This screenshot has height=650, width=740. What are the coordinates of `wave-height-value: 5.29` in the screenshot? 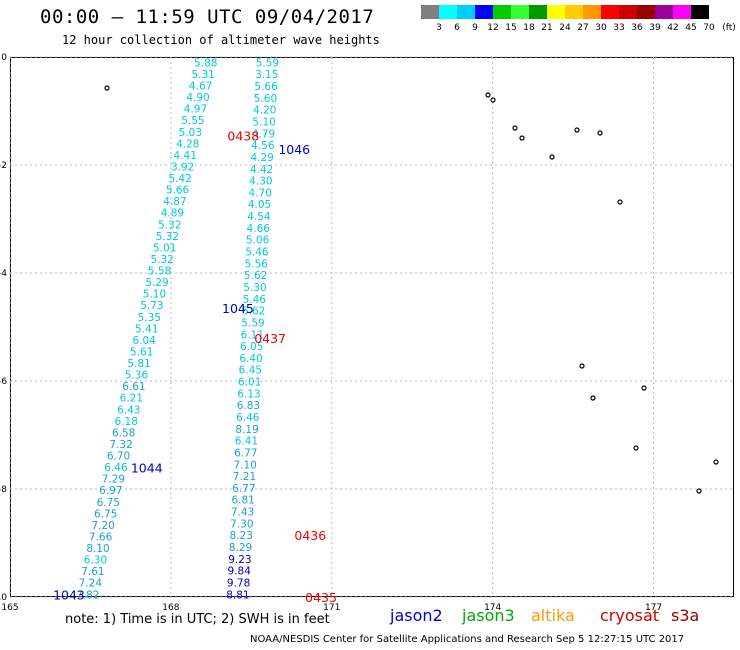 It's located at (156, 283).